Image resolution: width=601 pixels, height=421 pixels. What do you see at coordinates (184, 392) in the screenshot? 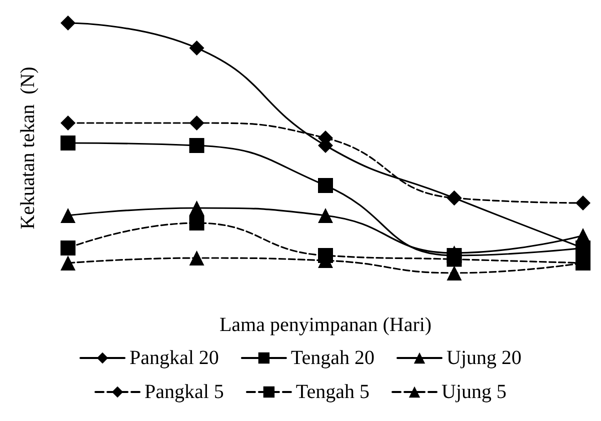
I see `legend-label: Pangkal 5` at bounding box center [184, 392].